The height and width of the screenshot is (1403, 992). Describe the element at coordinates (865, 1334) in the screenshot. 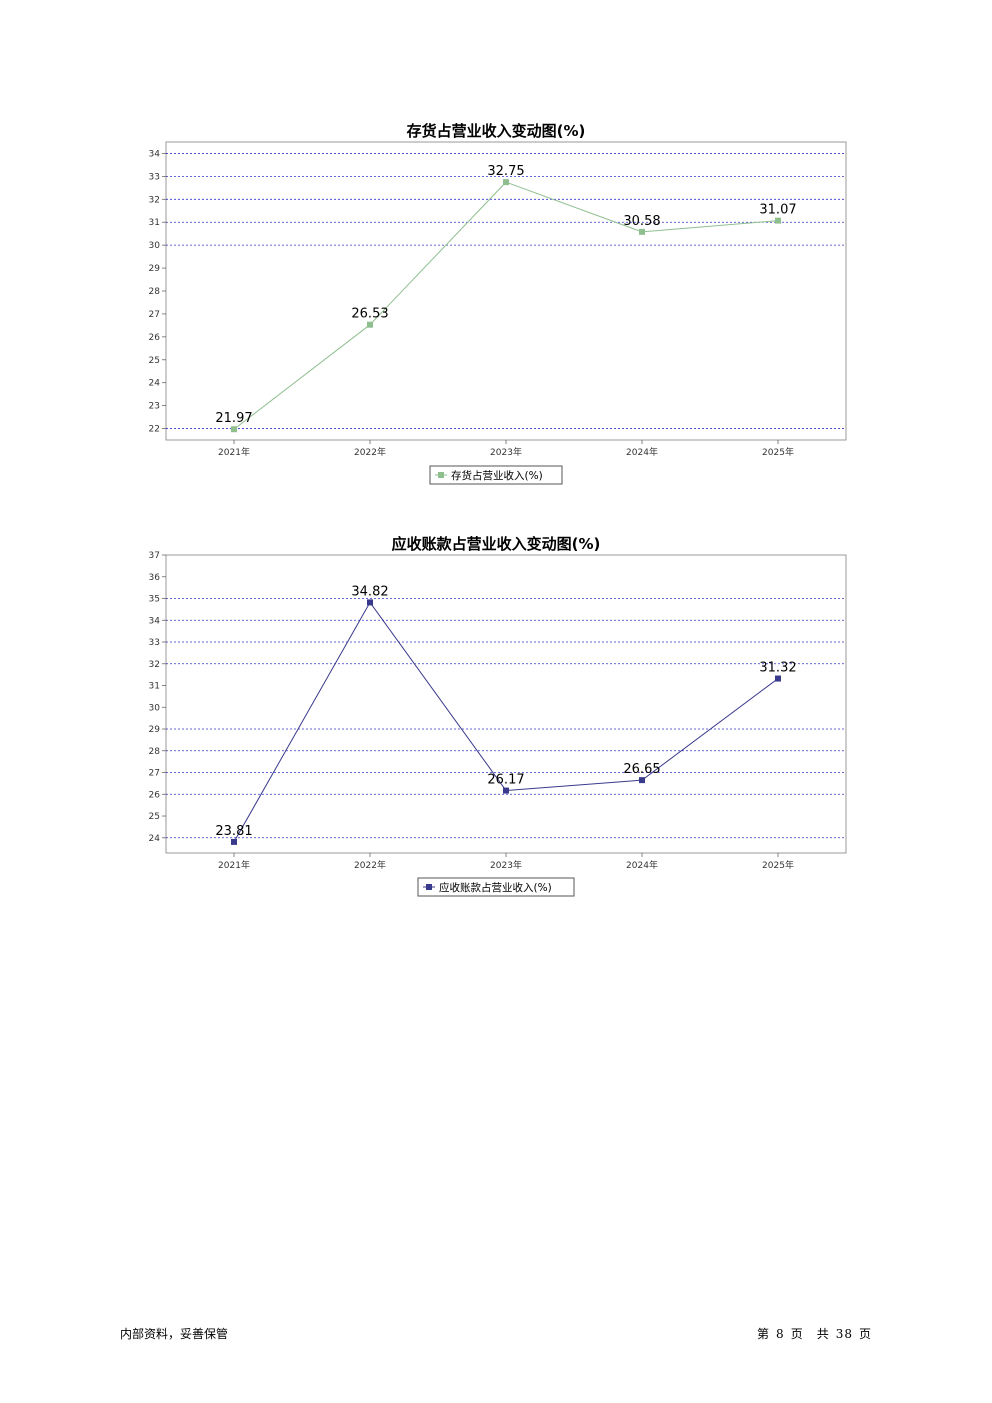

I see `footer-page-suffix: 页` at that location.